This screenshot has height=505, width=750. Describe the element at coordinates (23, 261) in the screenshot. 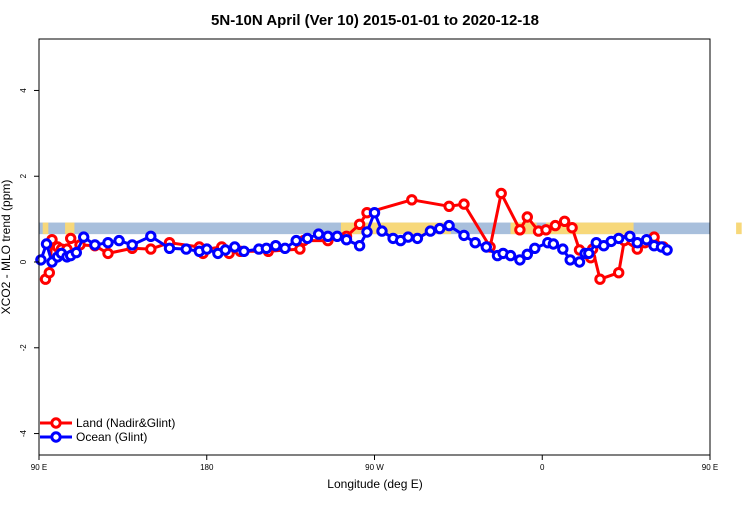

I see `y-tick-label-2: 0` at that location.